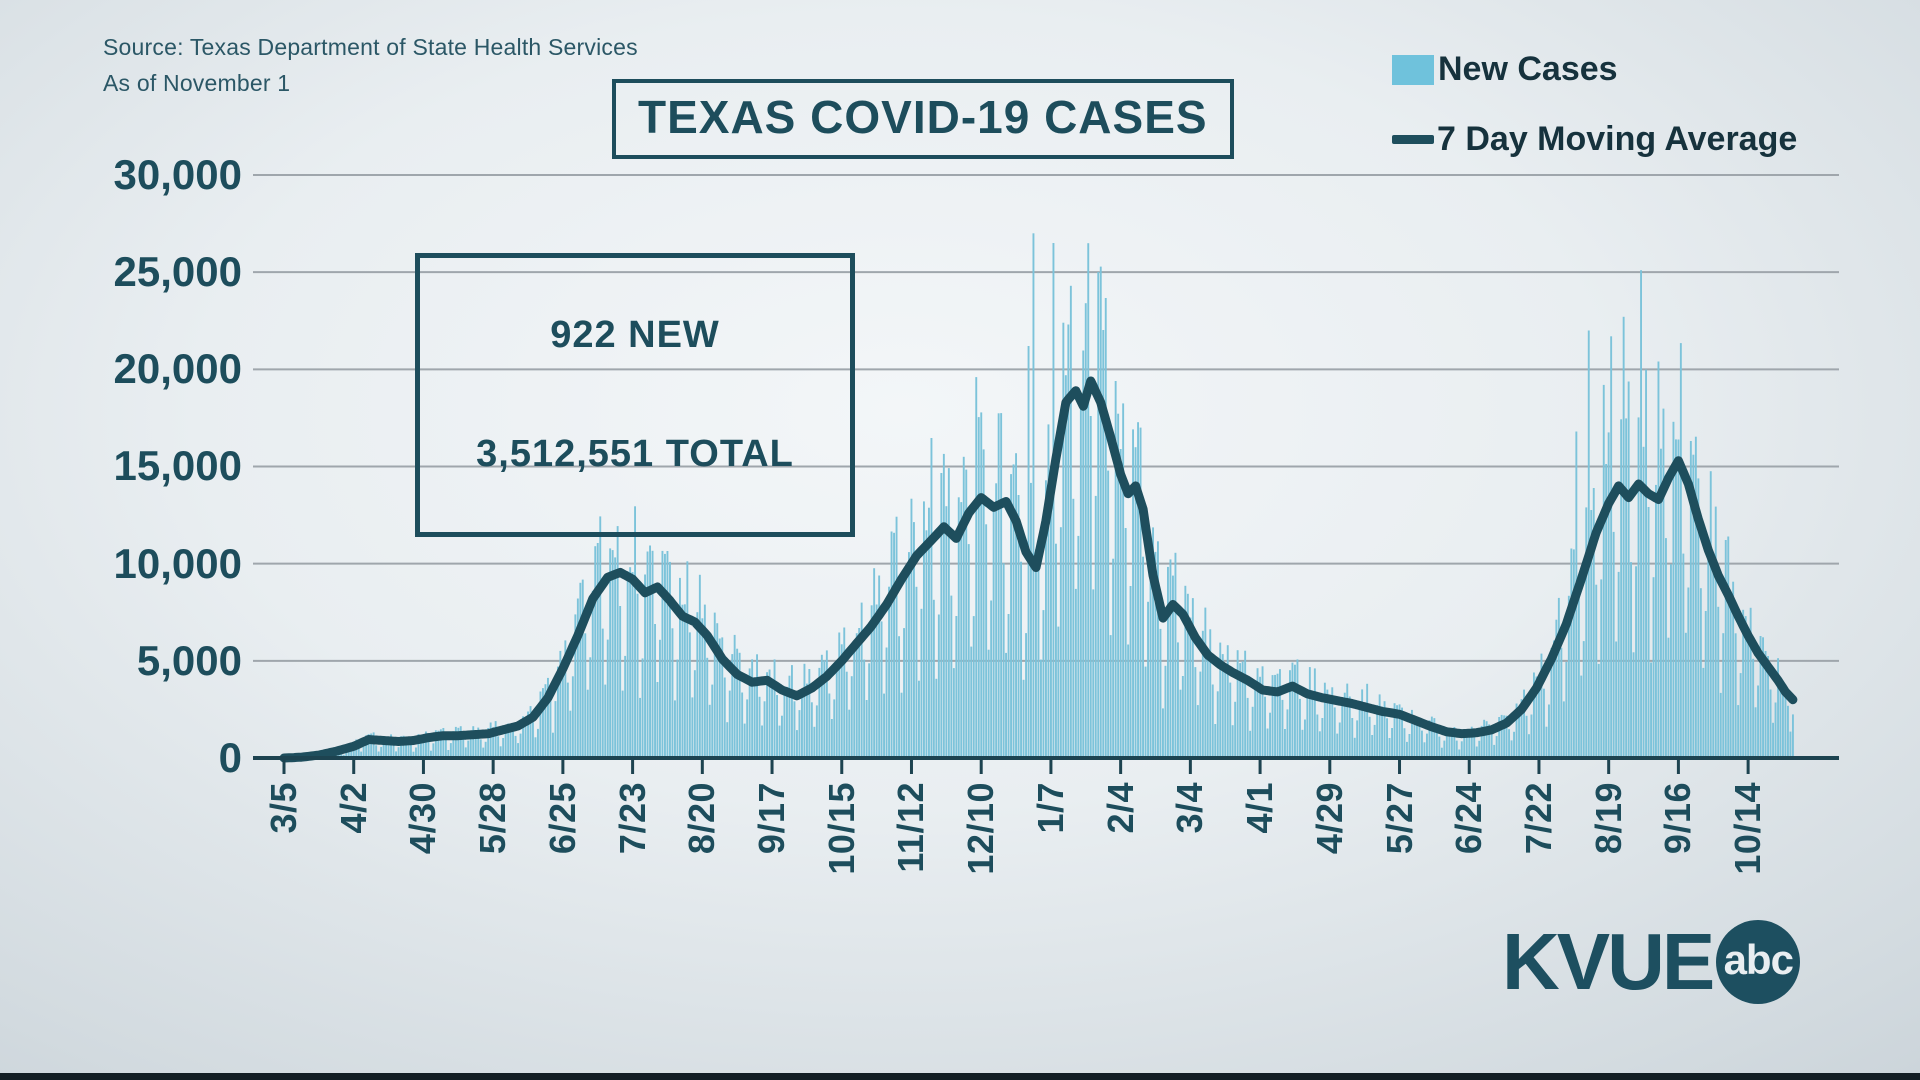  What do you see at coordinates (772, 818) in the screenshot?
I see `x-axis-label: 9/17` at bounding box center [772, 818].